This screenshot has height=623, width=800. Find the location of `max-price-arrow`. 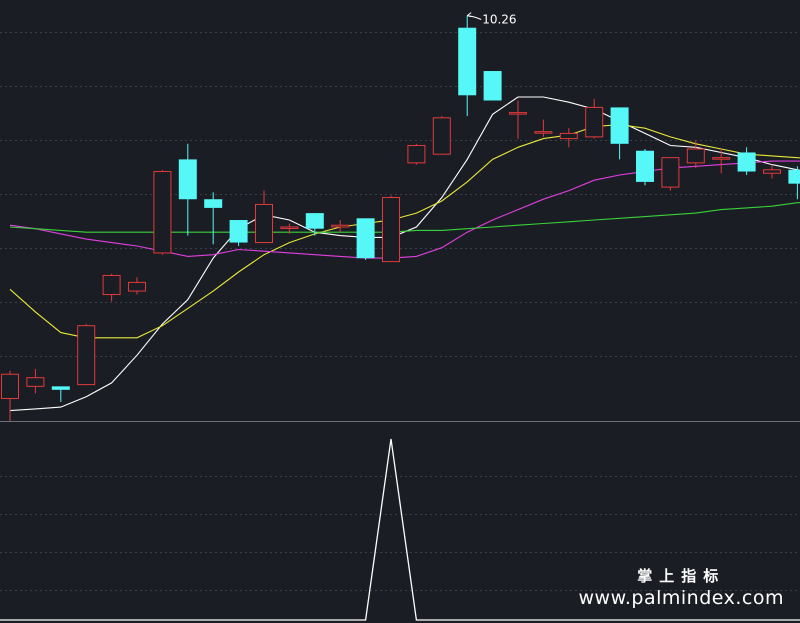

max-price-arrow is located at coordinates (474, 16).